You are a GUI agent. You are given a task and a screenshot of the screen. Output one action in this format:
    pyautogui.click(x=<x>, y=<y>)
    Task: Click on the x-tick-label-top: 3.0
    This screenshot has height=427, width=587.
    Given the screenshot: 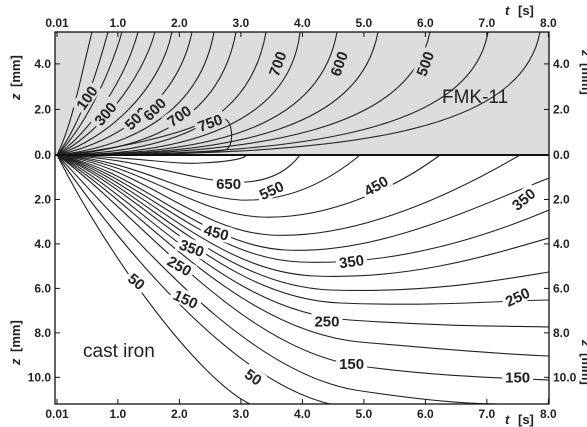 What is the action you would take?
    pyautogui.click(x=241, y=23)
    